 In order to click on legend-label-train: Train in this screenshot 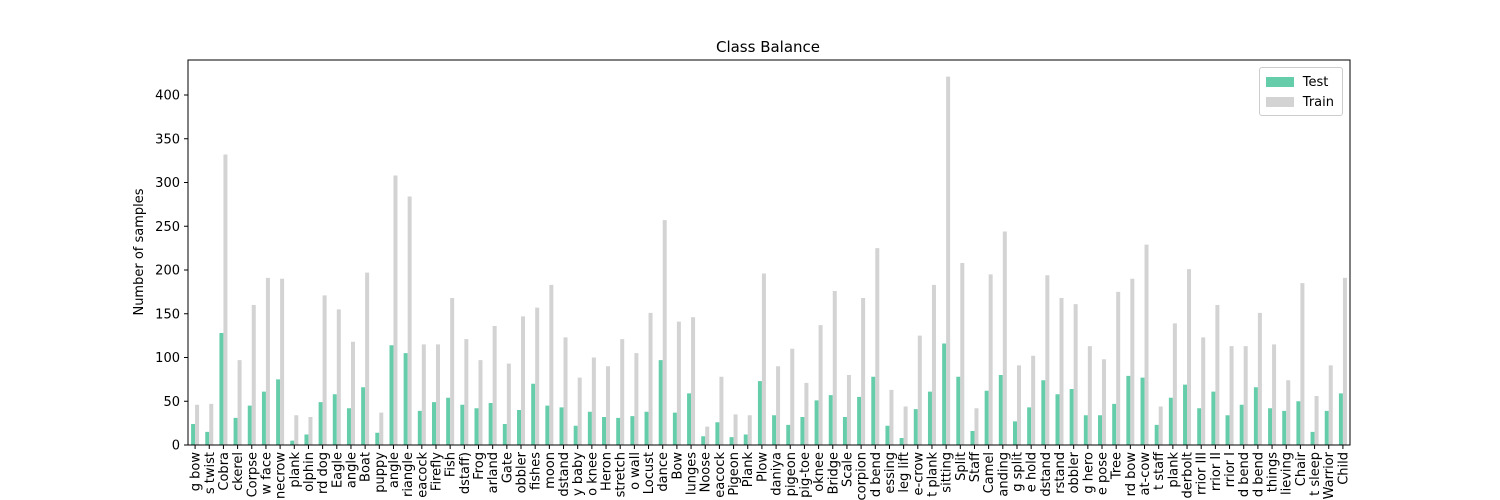, I will do `click(1318, 102)`.